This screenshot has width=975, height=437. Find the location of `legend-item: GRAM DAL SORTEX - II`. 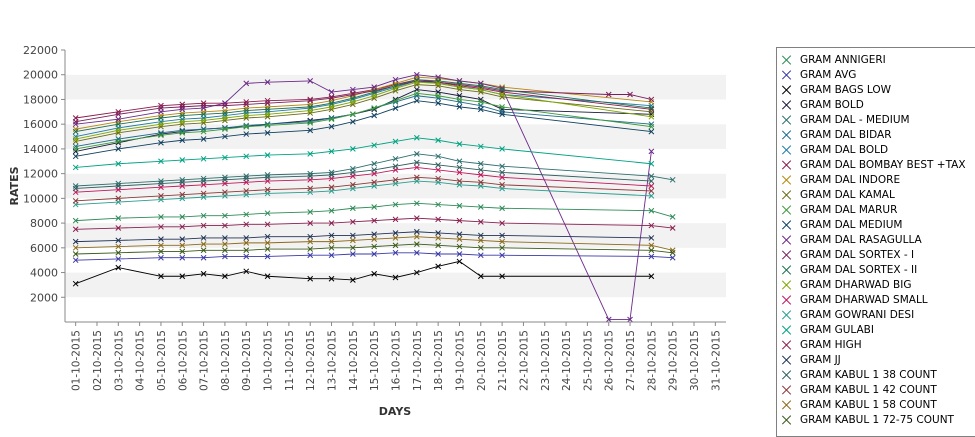

legend-item: GRAM DAL SORTEX - II is located at coordinates (847, 269).